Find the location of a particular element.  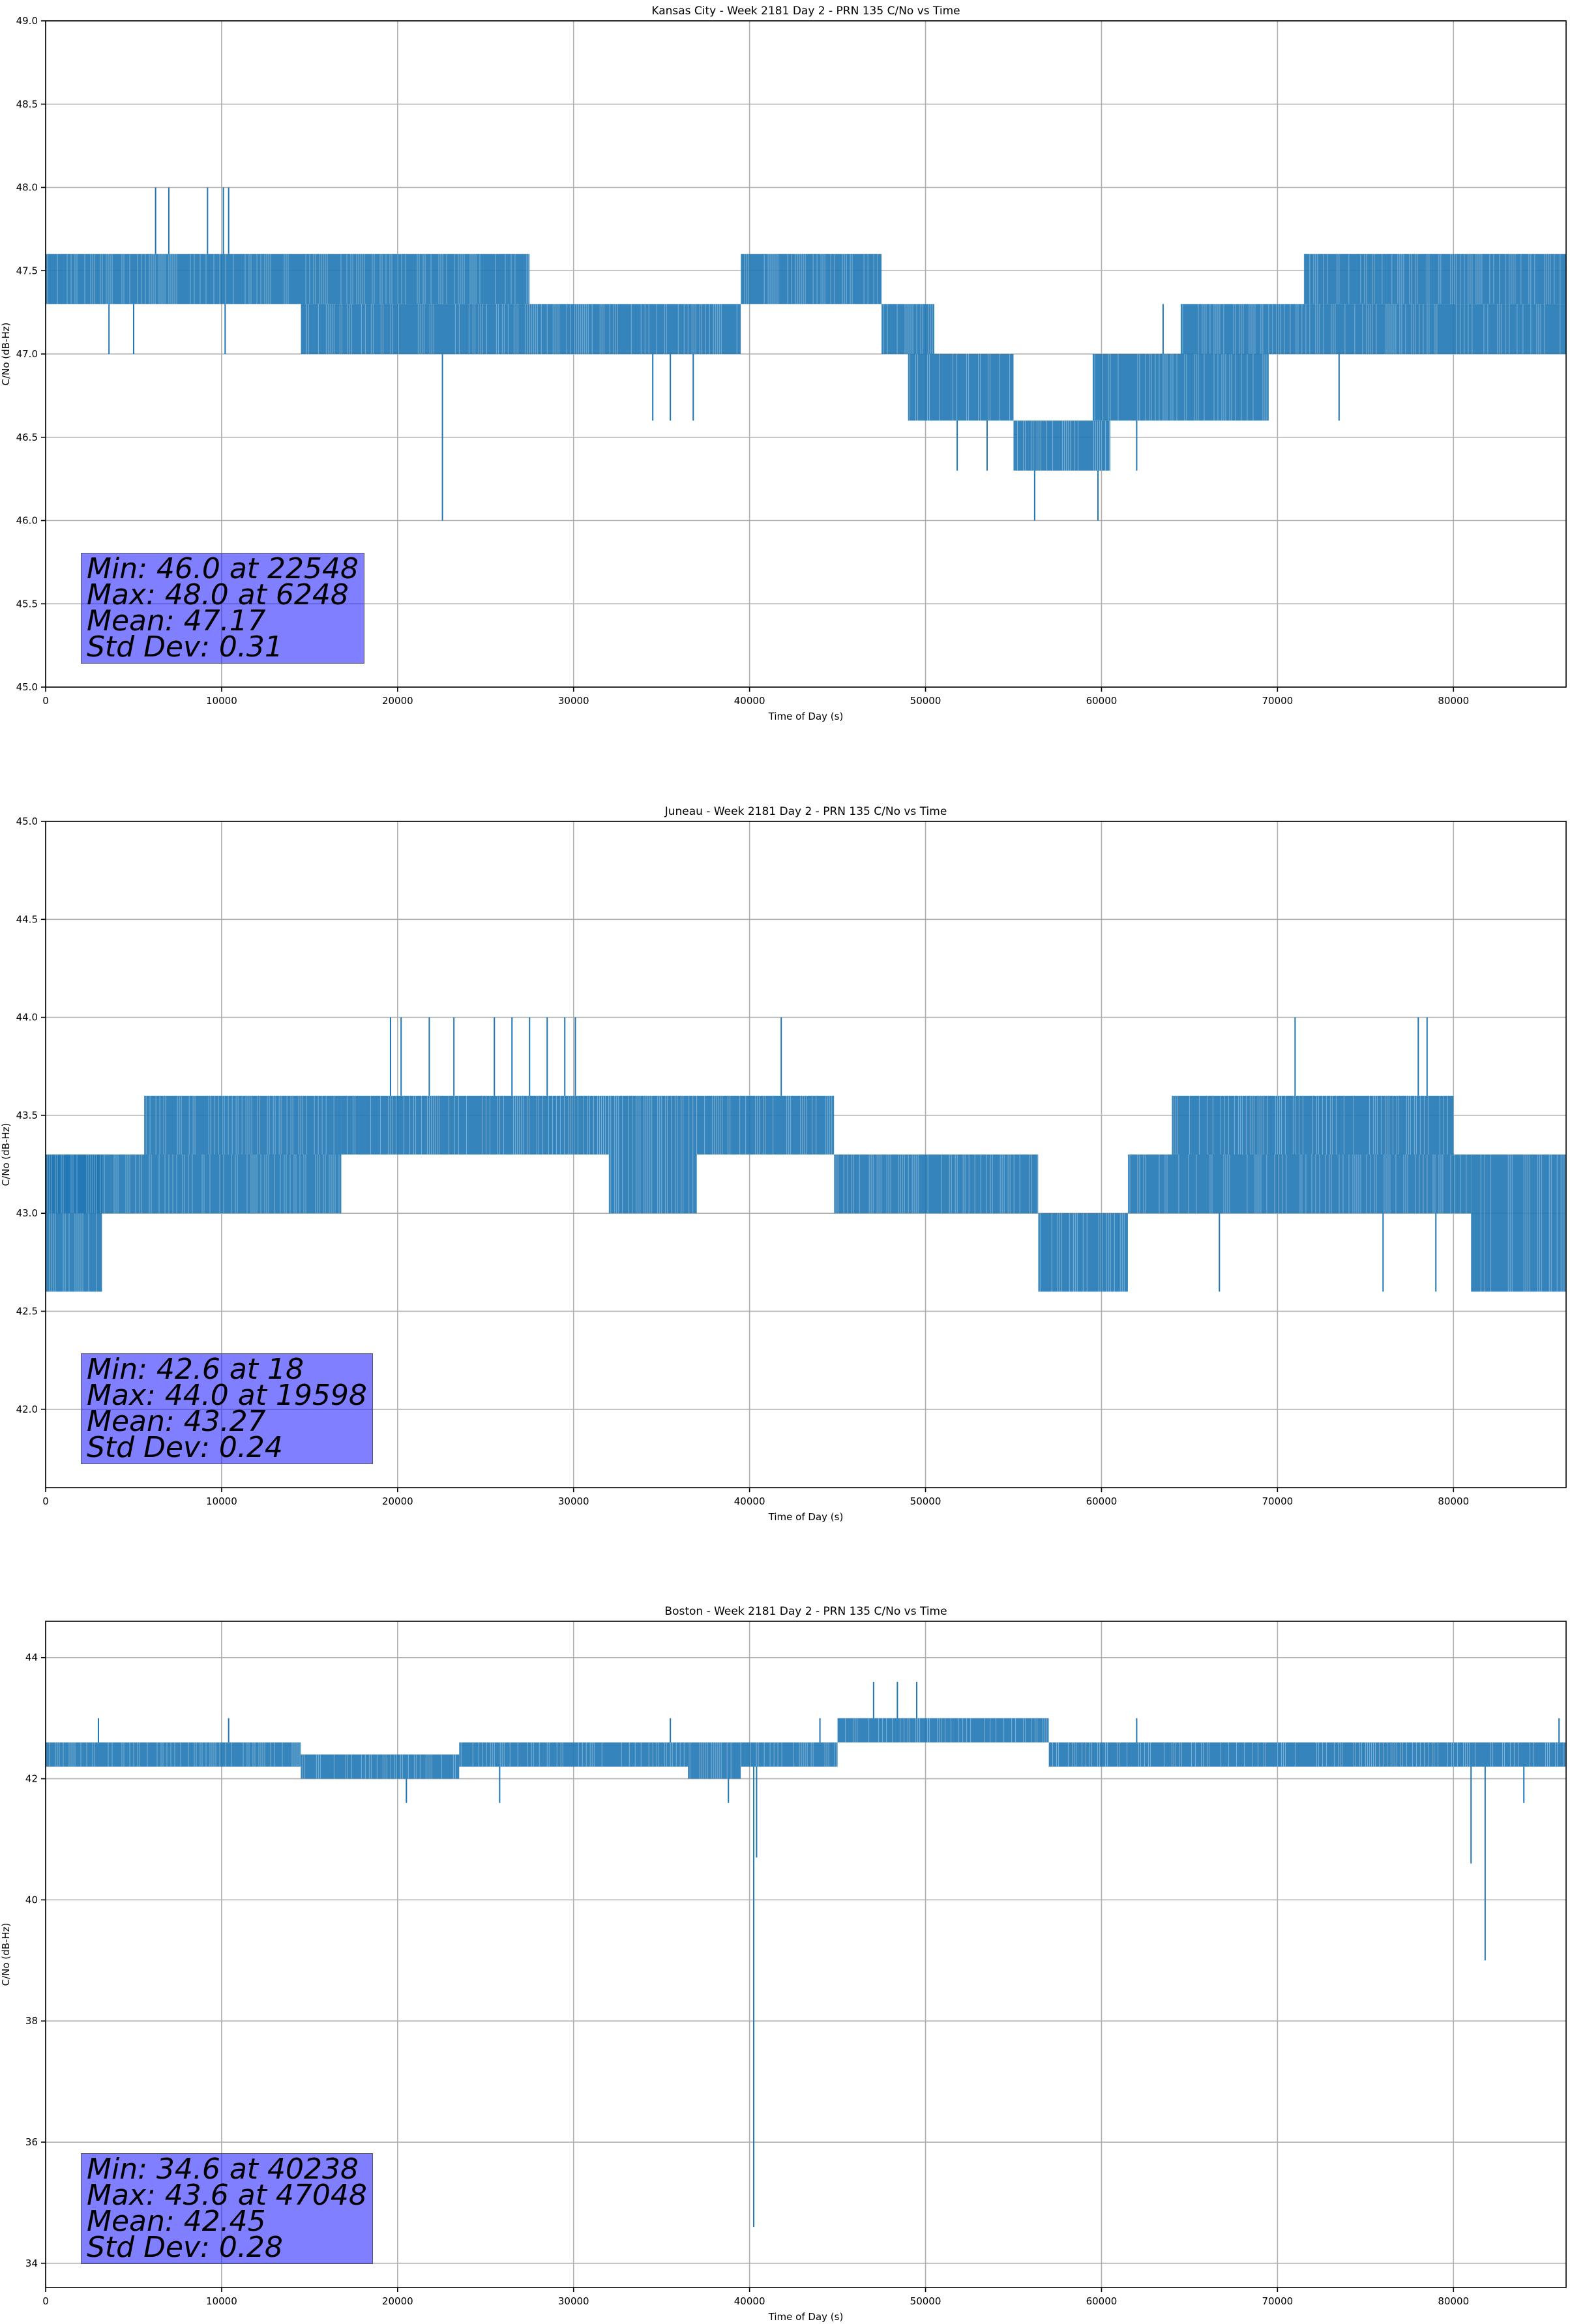

y-tick-label: 43.0 is located at coordinates (27, 1213).